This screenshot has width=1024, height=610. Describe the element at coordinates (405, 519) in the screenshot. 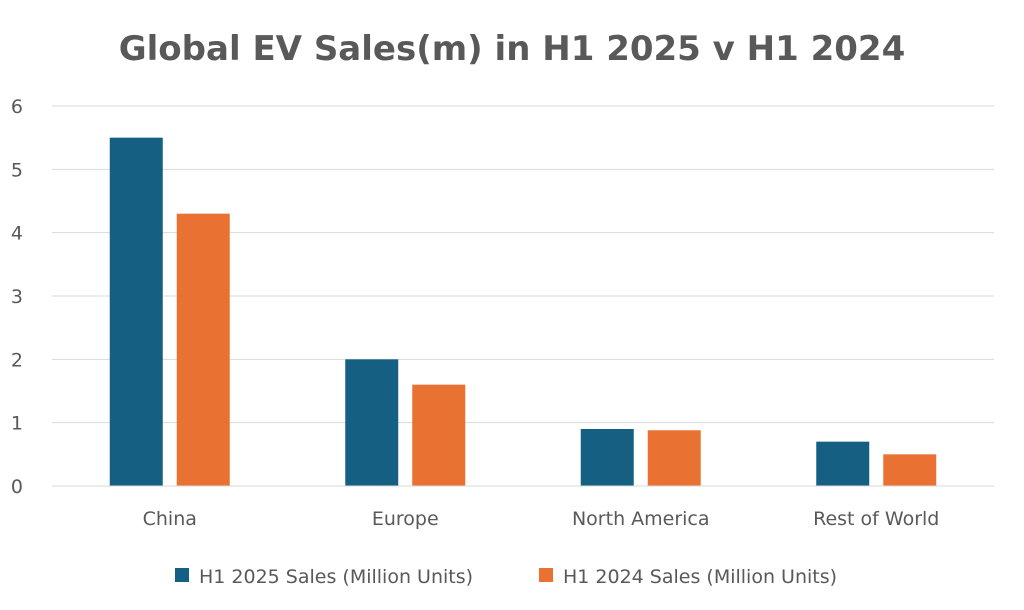

I see `x-category-label: Europe` at that location.